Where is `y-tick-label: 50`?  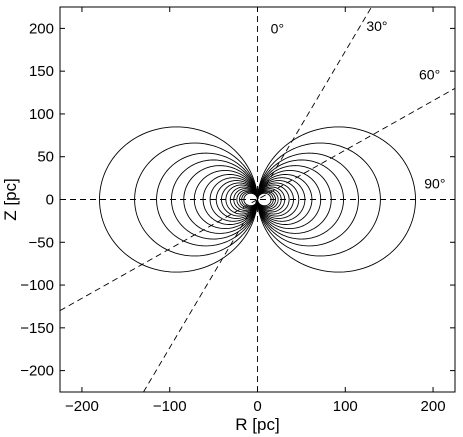 y-tick-label: 50 is located at coordinates (45, 157).